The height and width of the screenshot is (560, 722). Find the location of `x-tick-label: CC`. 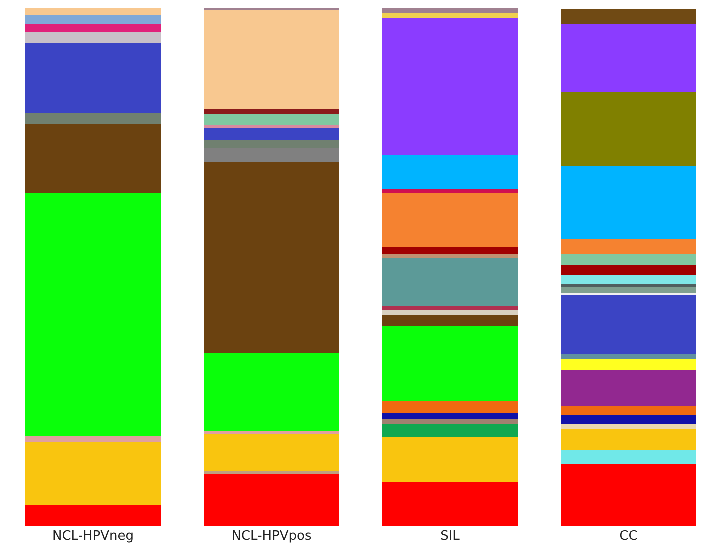

x-tick-label: CC is located at coordinates (629, 536).